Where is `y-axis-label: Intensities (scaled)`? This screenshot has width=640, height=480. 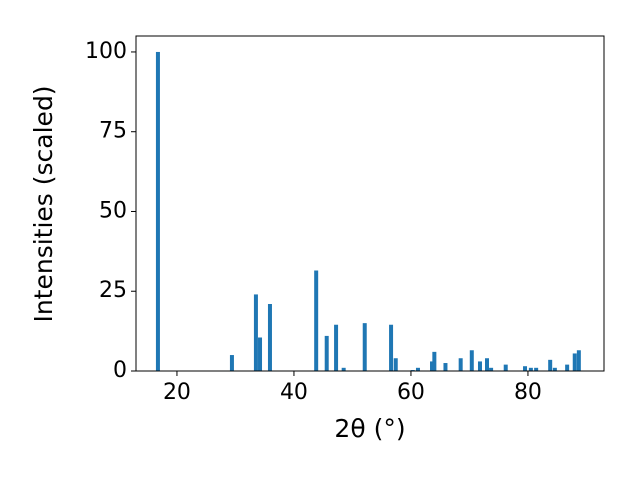
y-axis-label: Intensities (scaled) is located at coordinates (43, 203).